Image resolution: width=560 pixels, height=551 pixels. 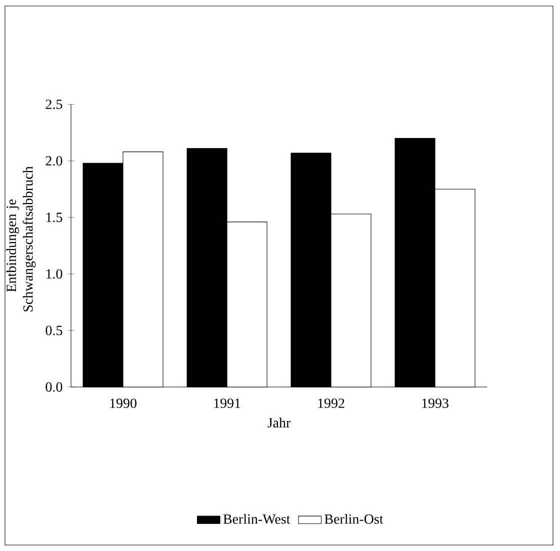 What do you see at coordinates (54, 274) in the screenshot?
I see `y-tick-label: 1.0` at bounding box center [54, 274].